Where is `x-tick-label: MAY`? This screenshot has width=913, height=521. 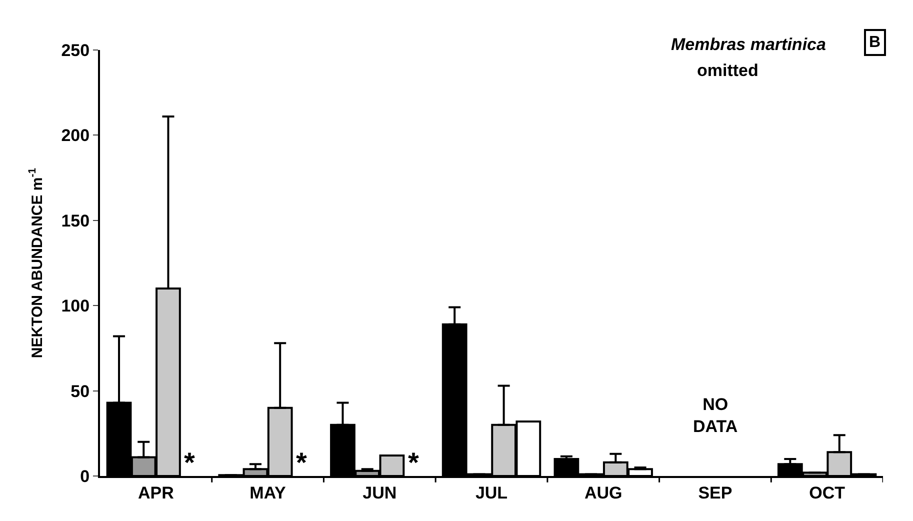
x-tick-label: MAY is located at coordinates (268, 492).